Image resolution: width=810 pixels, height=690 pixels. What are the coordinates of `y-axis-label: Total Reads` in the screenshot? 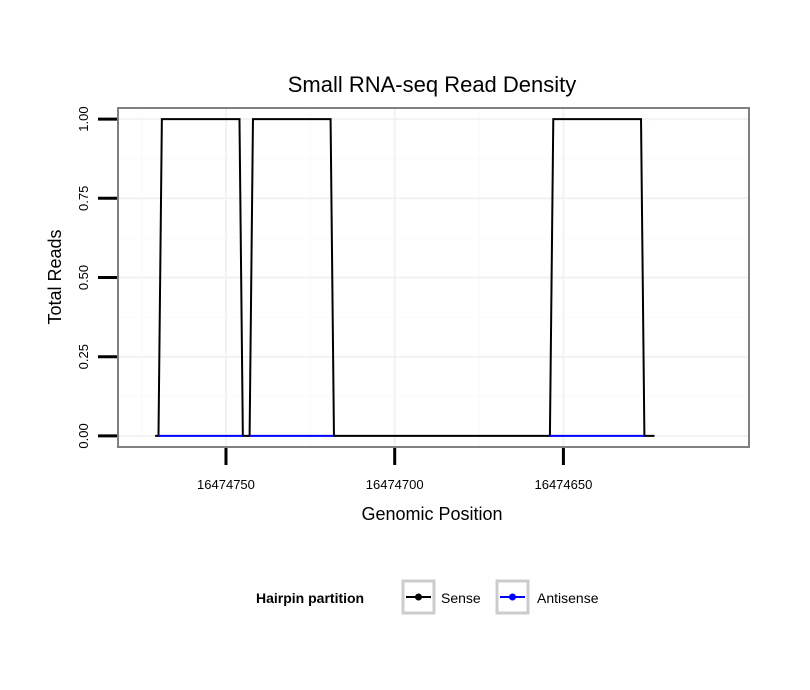 It's located at (55, 276).